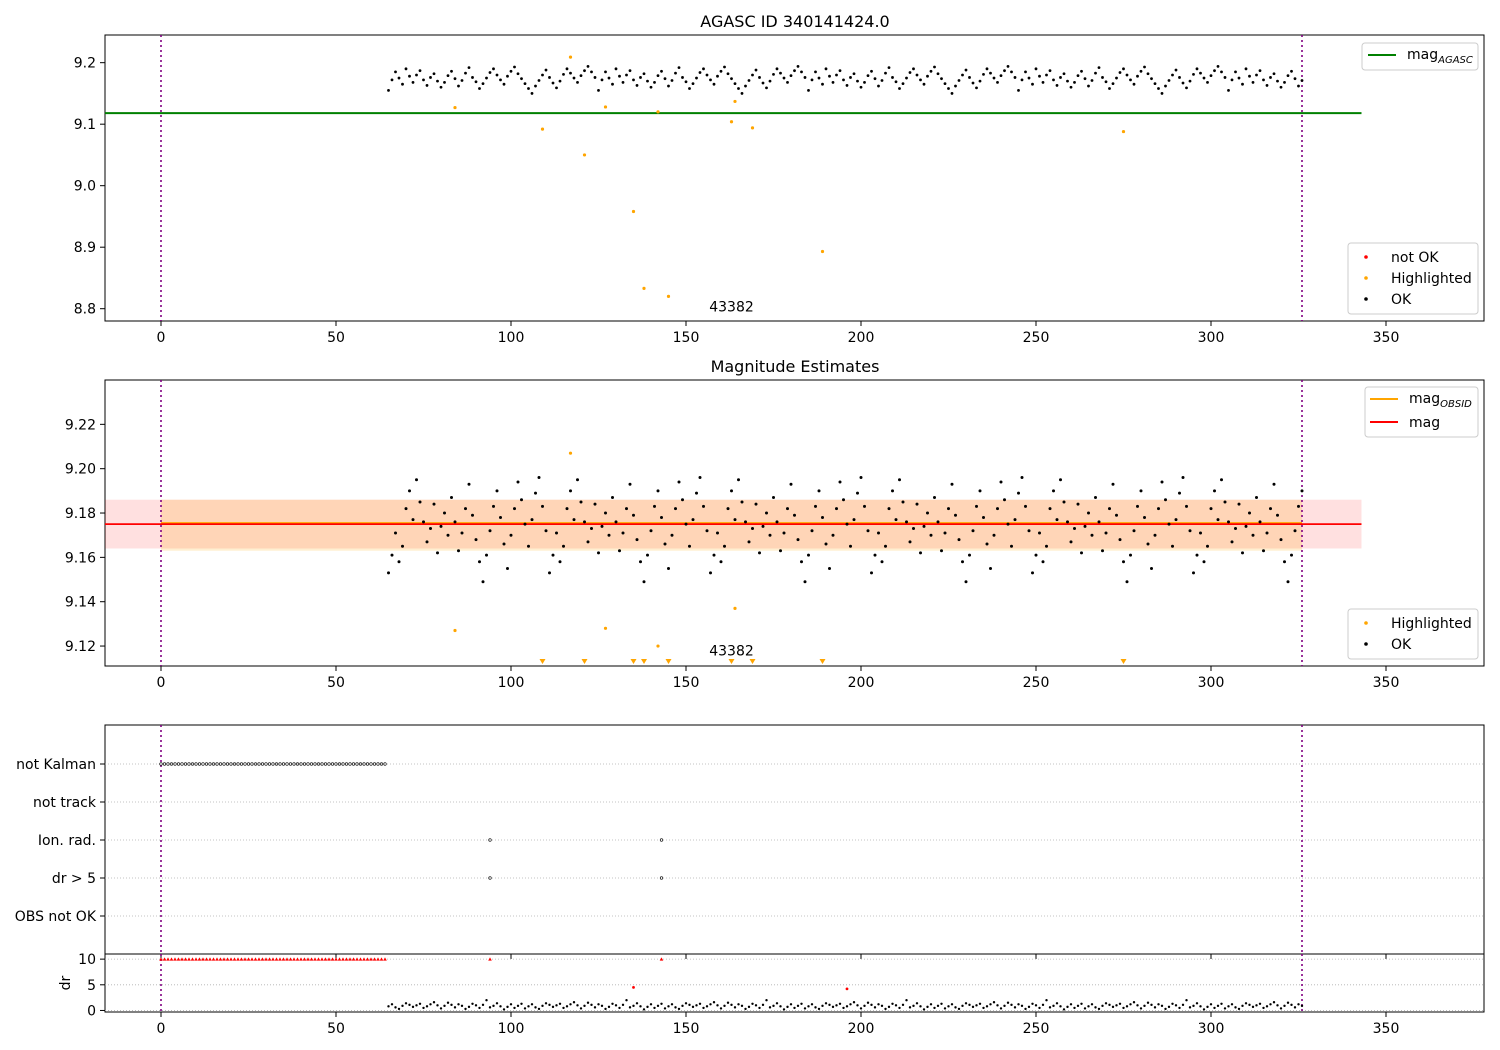 This screenshot has width=1500, height=1050. Describe the element at coordinates (80, 470) in the screenshot. I see `y-tick-label: 9.20` at that location.